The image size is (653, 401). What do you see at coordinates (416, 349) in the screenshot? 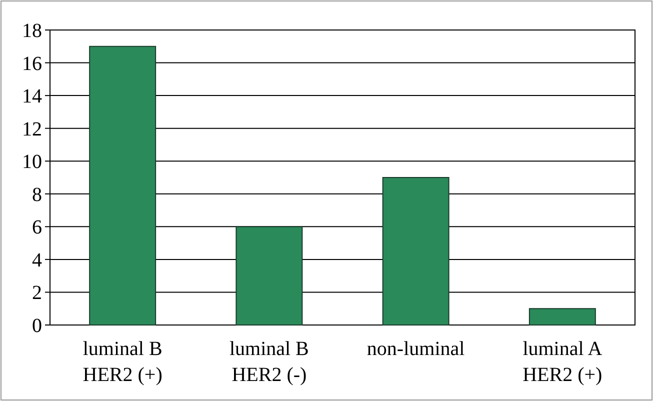
I see `x-tick-label: non-luminal` at bounding box center [416, 349].